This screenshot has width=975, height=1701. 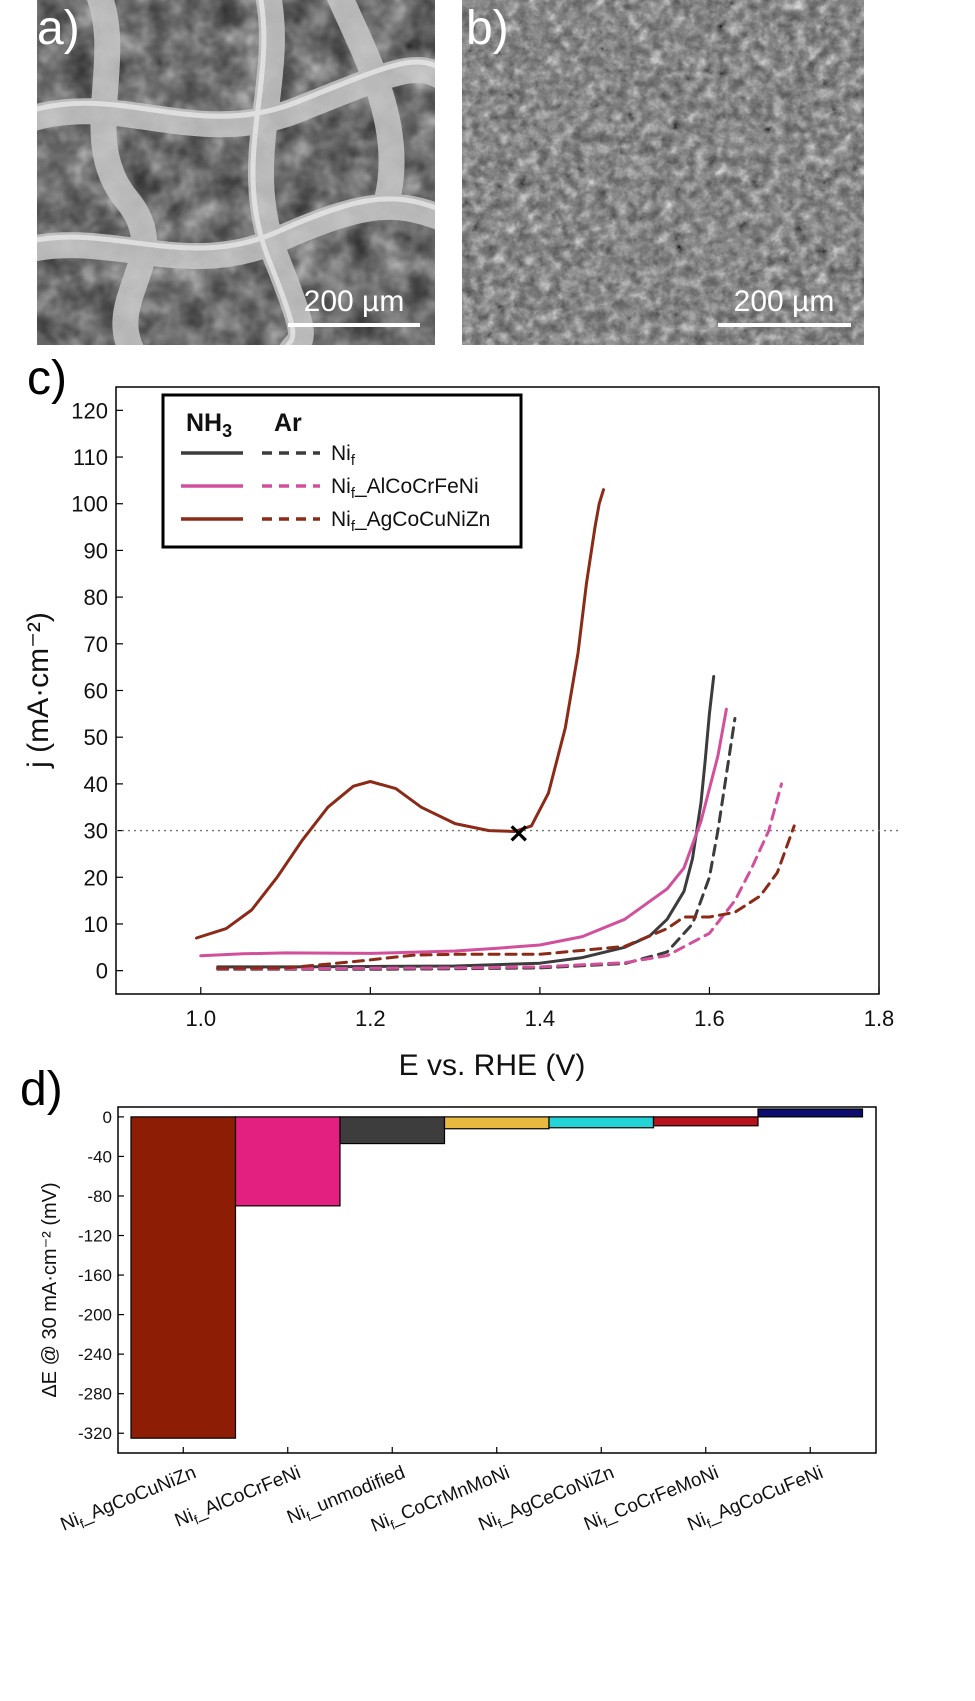 I want to click on legend-header-ar: Ar, so click(x=288, y=423).